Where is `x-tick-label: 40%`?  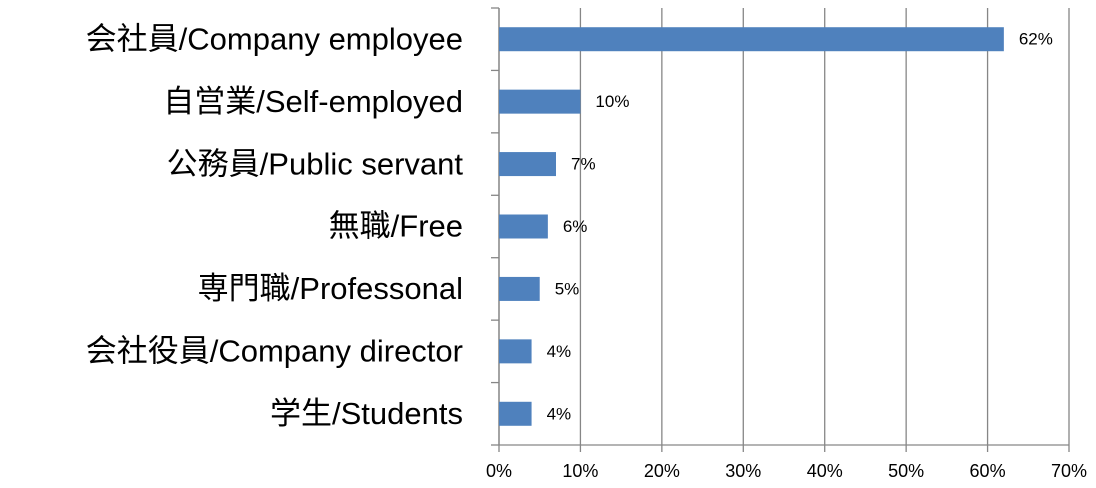
x-tick-label: 40% is located at coordinates (825, 471).